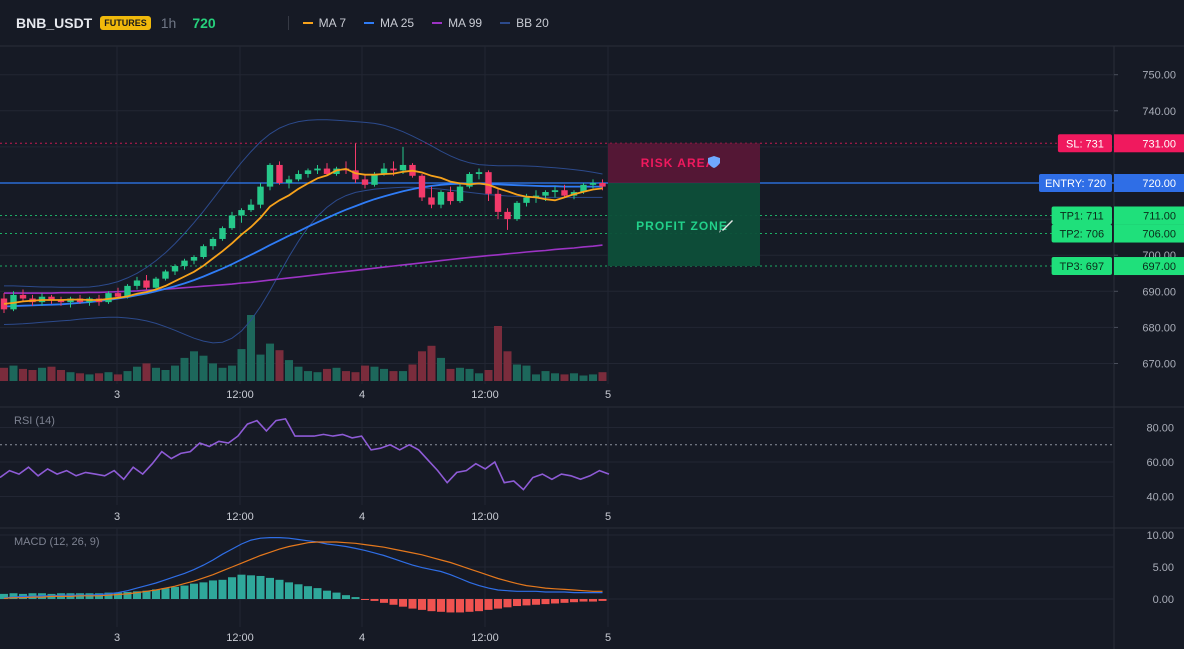  What do you see at coordinates (587, 461) in the screenshot?
I see `rsi-pane: 80.00 60.00 40.00` at bounding box center [587, 461].